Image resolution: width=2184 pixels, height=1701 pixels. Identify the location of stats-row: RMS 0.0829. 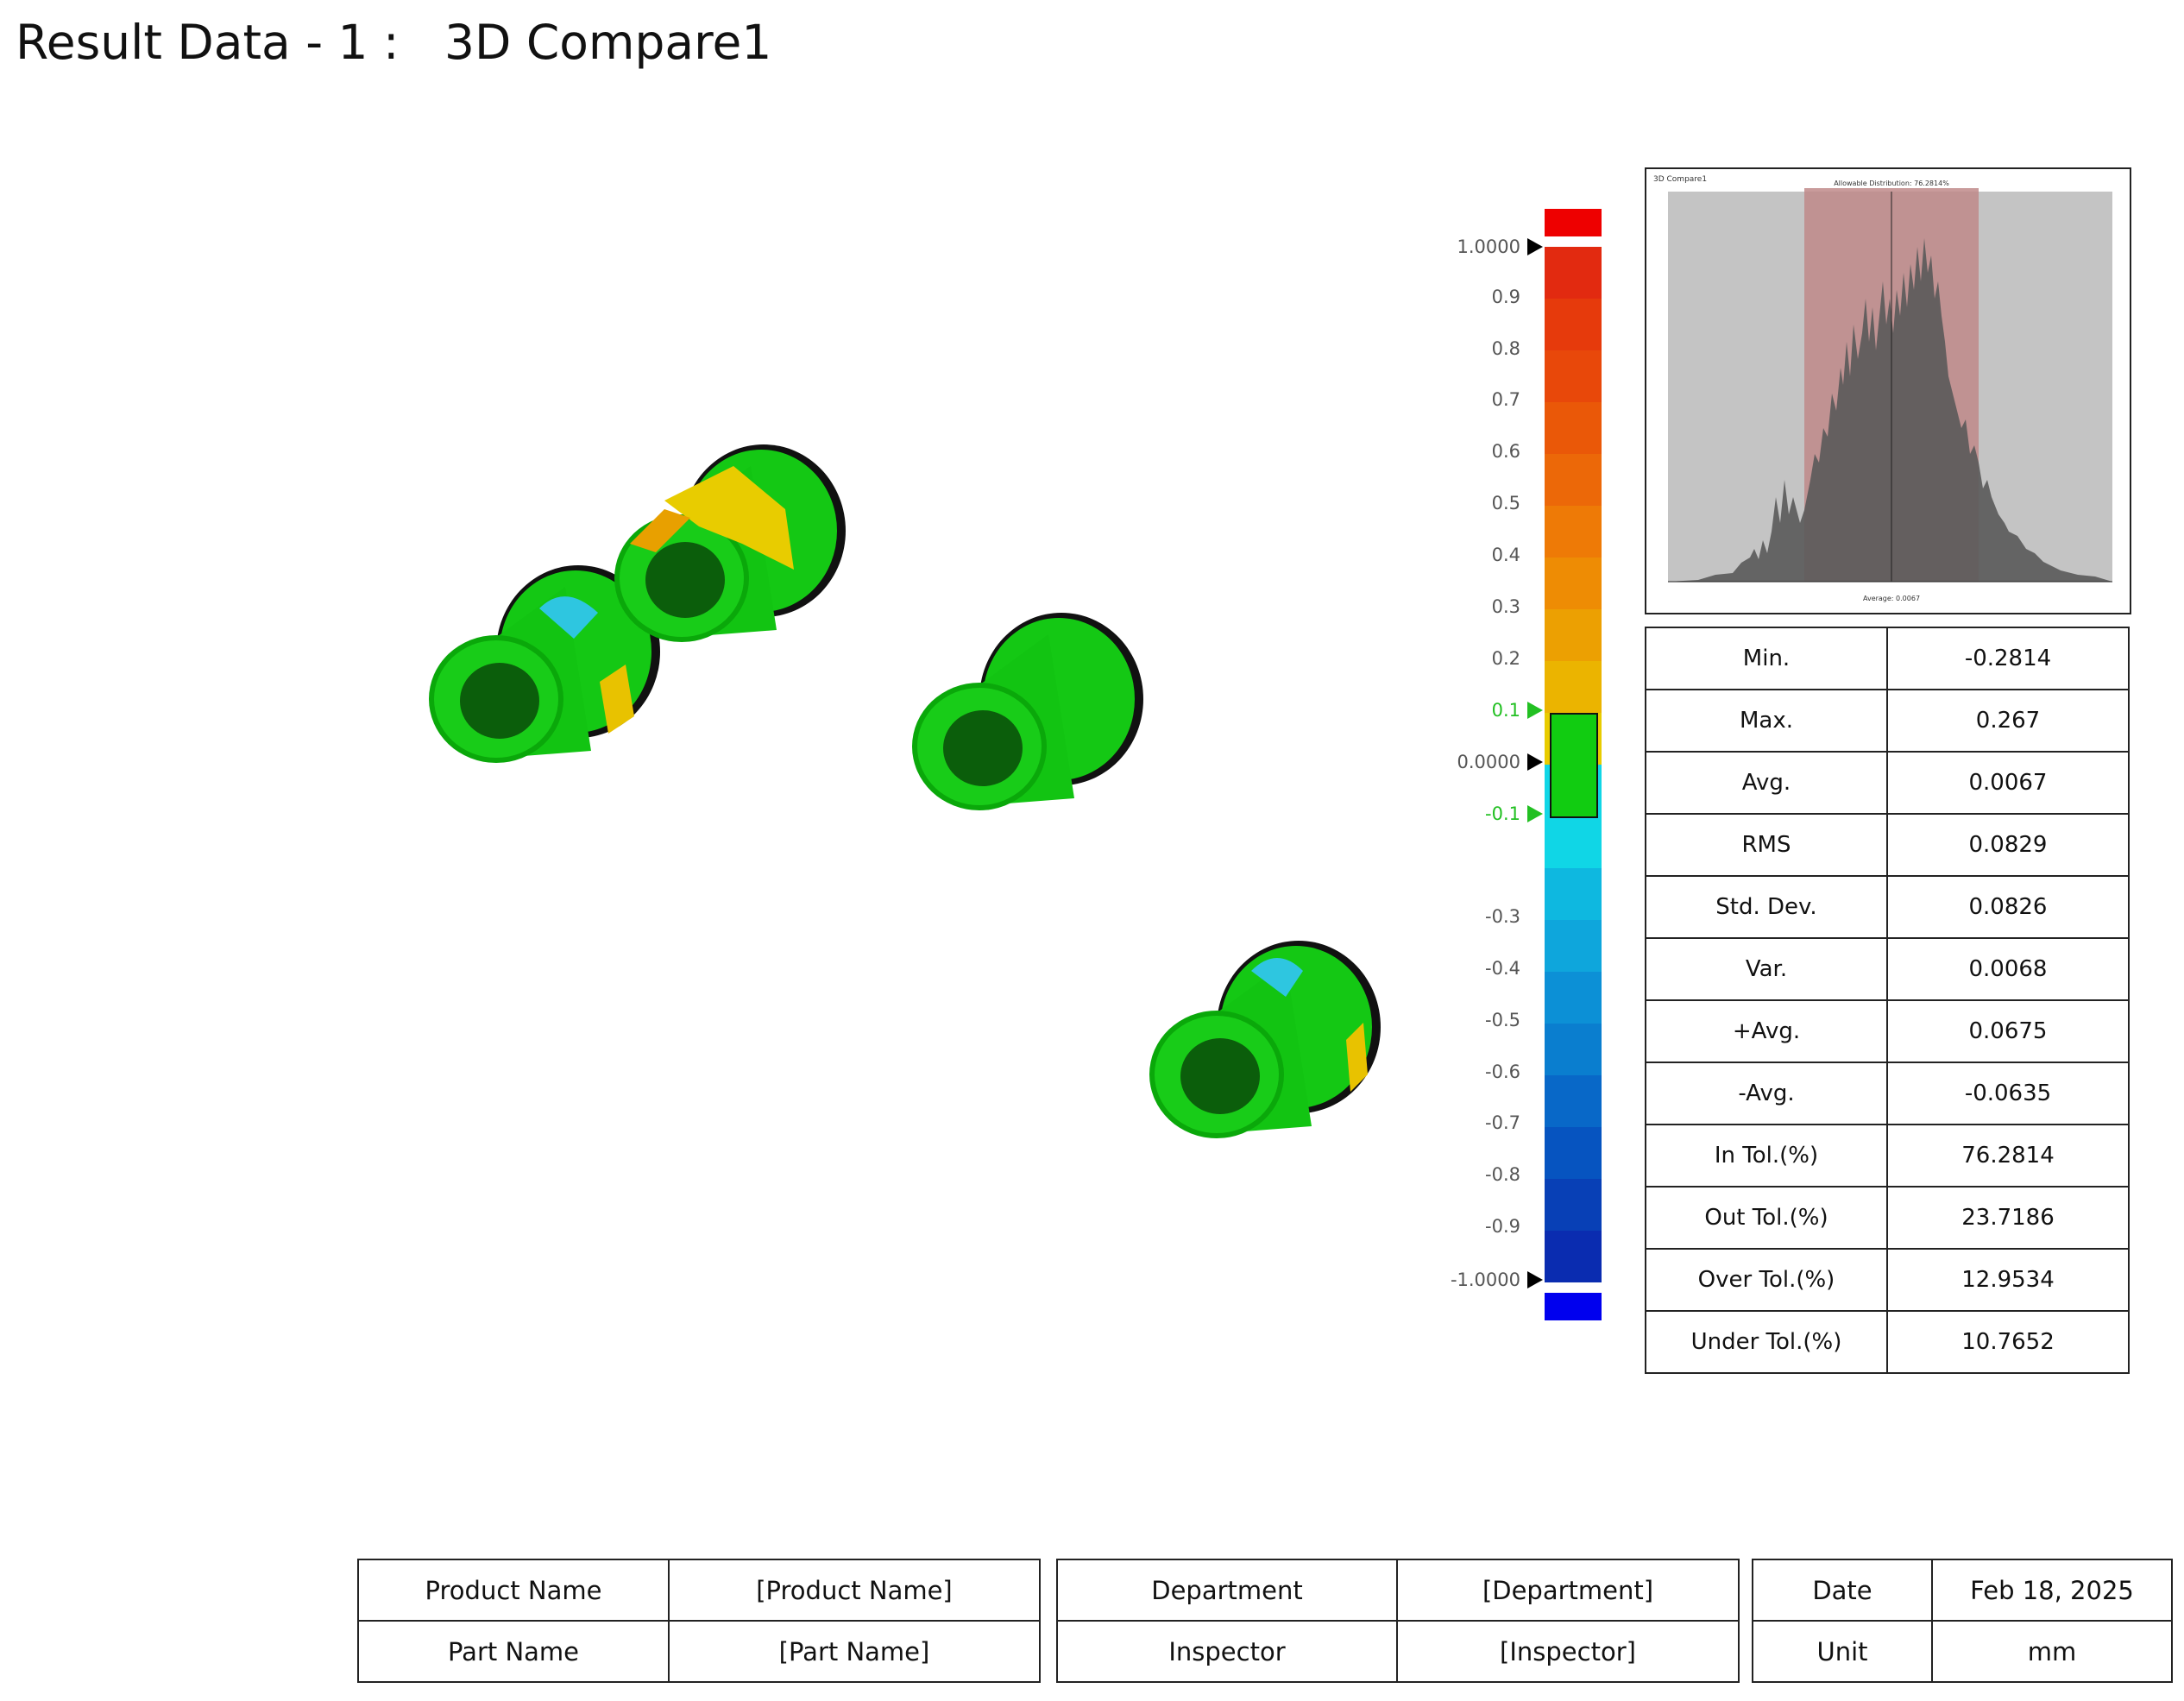
(1888, 845).